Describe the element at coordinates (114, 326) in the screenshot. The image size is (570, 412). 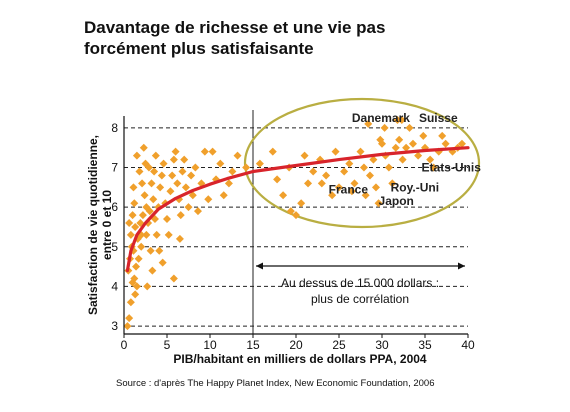
I see `y-tick-label-3: 3` at that location.